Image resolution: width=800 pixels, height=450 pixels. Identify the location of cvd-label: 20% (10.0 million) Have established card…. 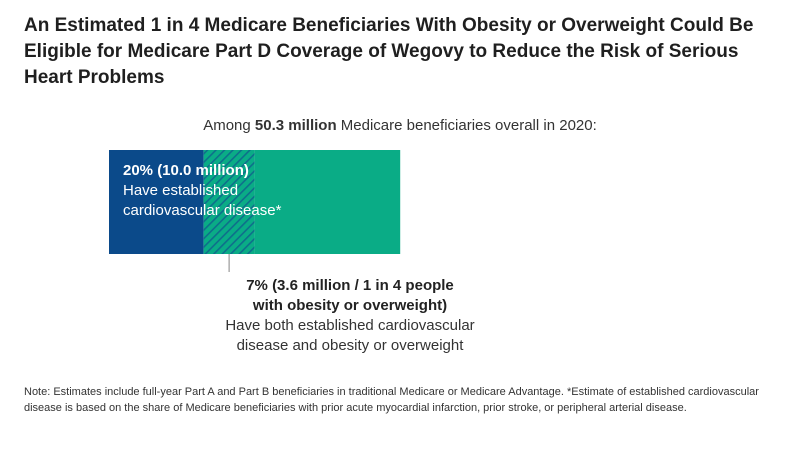
(202, 191).